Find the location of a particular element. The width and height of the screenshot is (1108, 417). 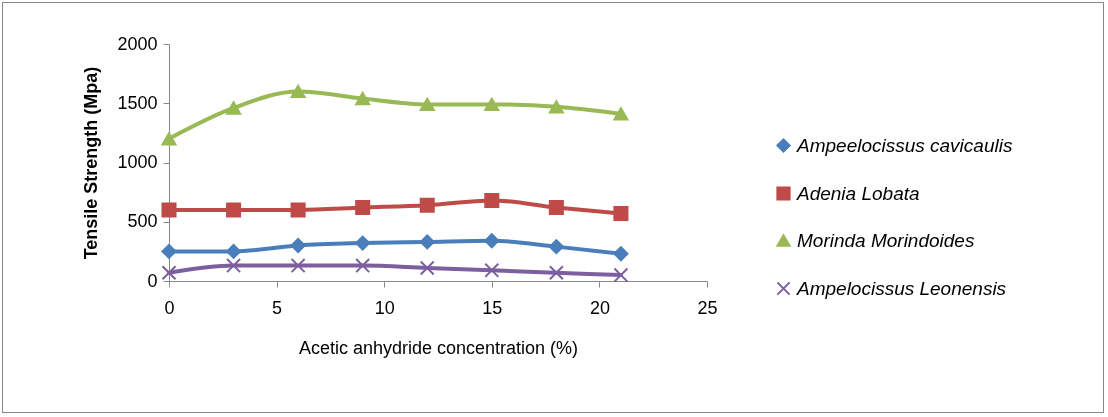

legend-label: Ampelocissus Leonensis is located at coordinates (901, 288).